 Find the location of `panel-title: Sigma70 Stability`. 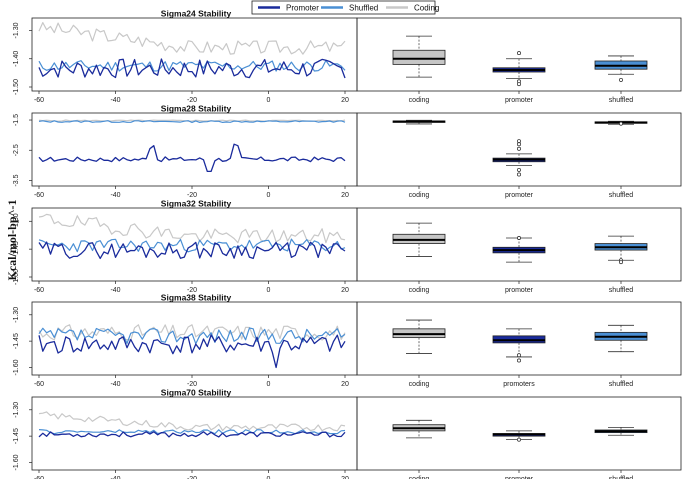

panel-title: Sigma70 Stability is located at coordinates (196, 393).